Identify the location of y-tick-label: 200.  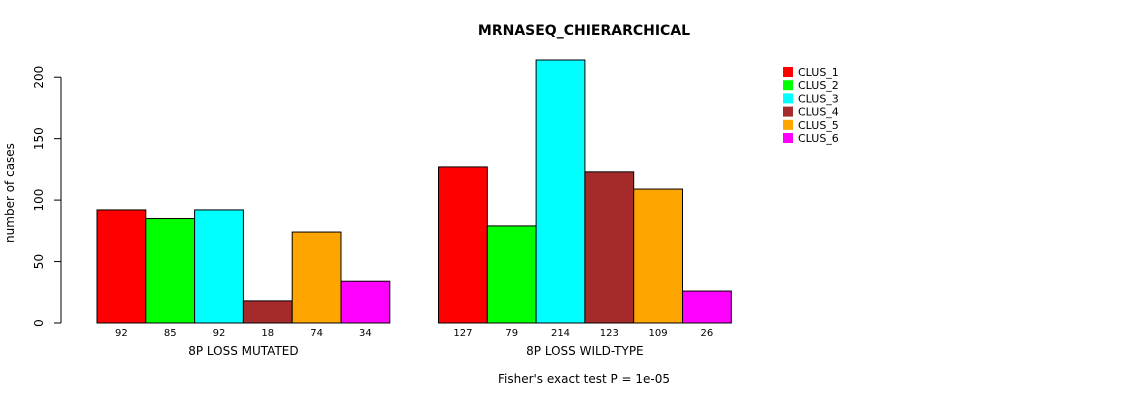
(39, 77).